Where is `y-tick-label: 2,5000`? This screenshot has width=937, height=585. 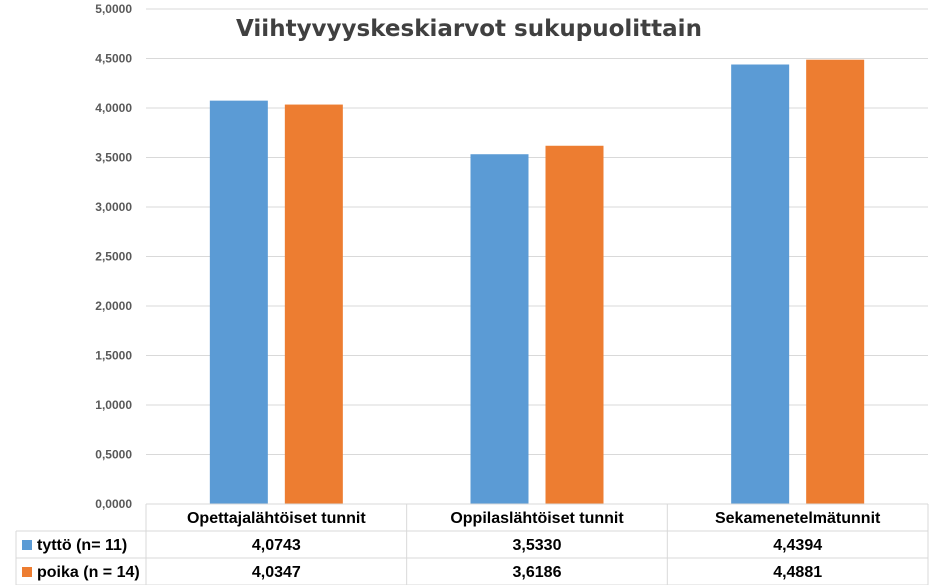 y-tick-label: 2,5000 is located at coordinates (113, 257).